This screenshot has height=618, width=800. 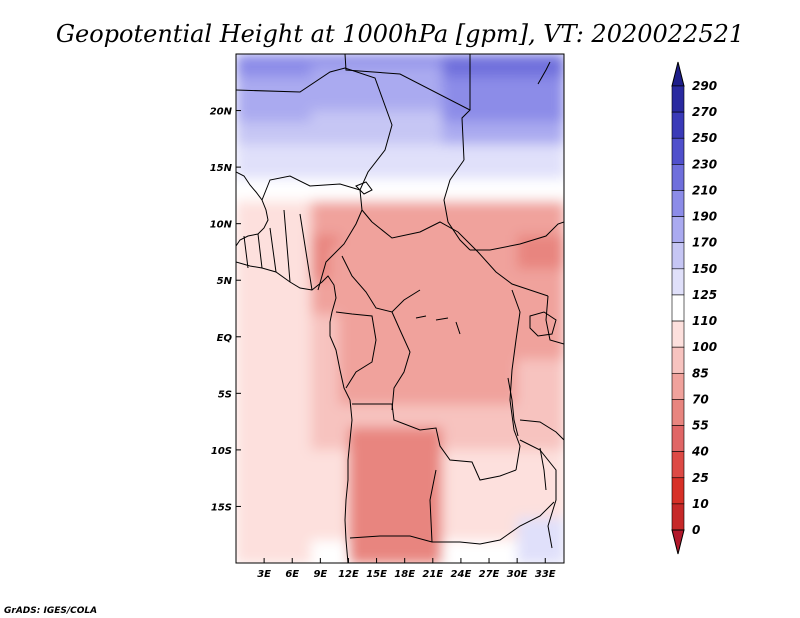 What do you see at coordinates (401, 361) in the screenshot?
I see `border-drc-north` at bounding box center [401, 361].